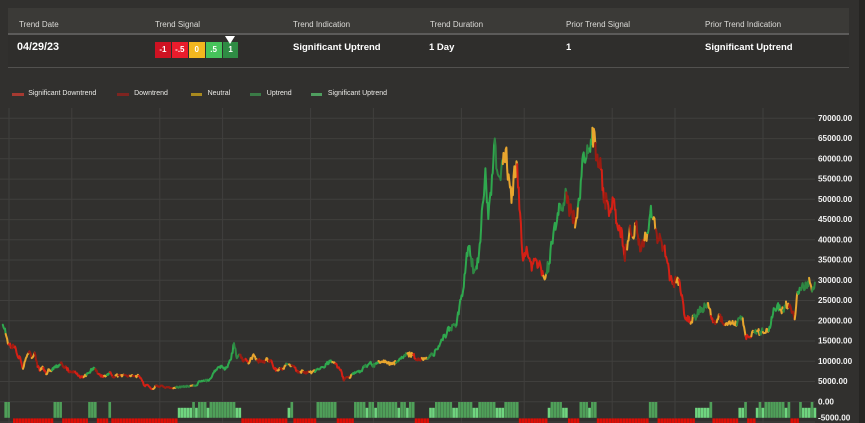 This screenshot has height=423, width=865. What do you see at coordinates (835, 239) in the screenshot?
I see `svg-text: 40000.00` at bounding box center [835, 239].